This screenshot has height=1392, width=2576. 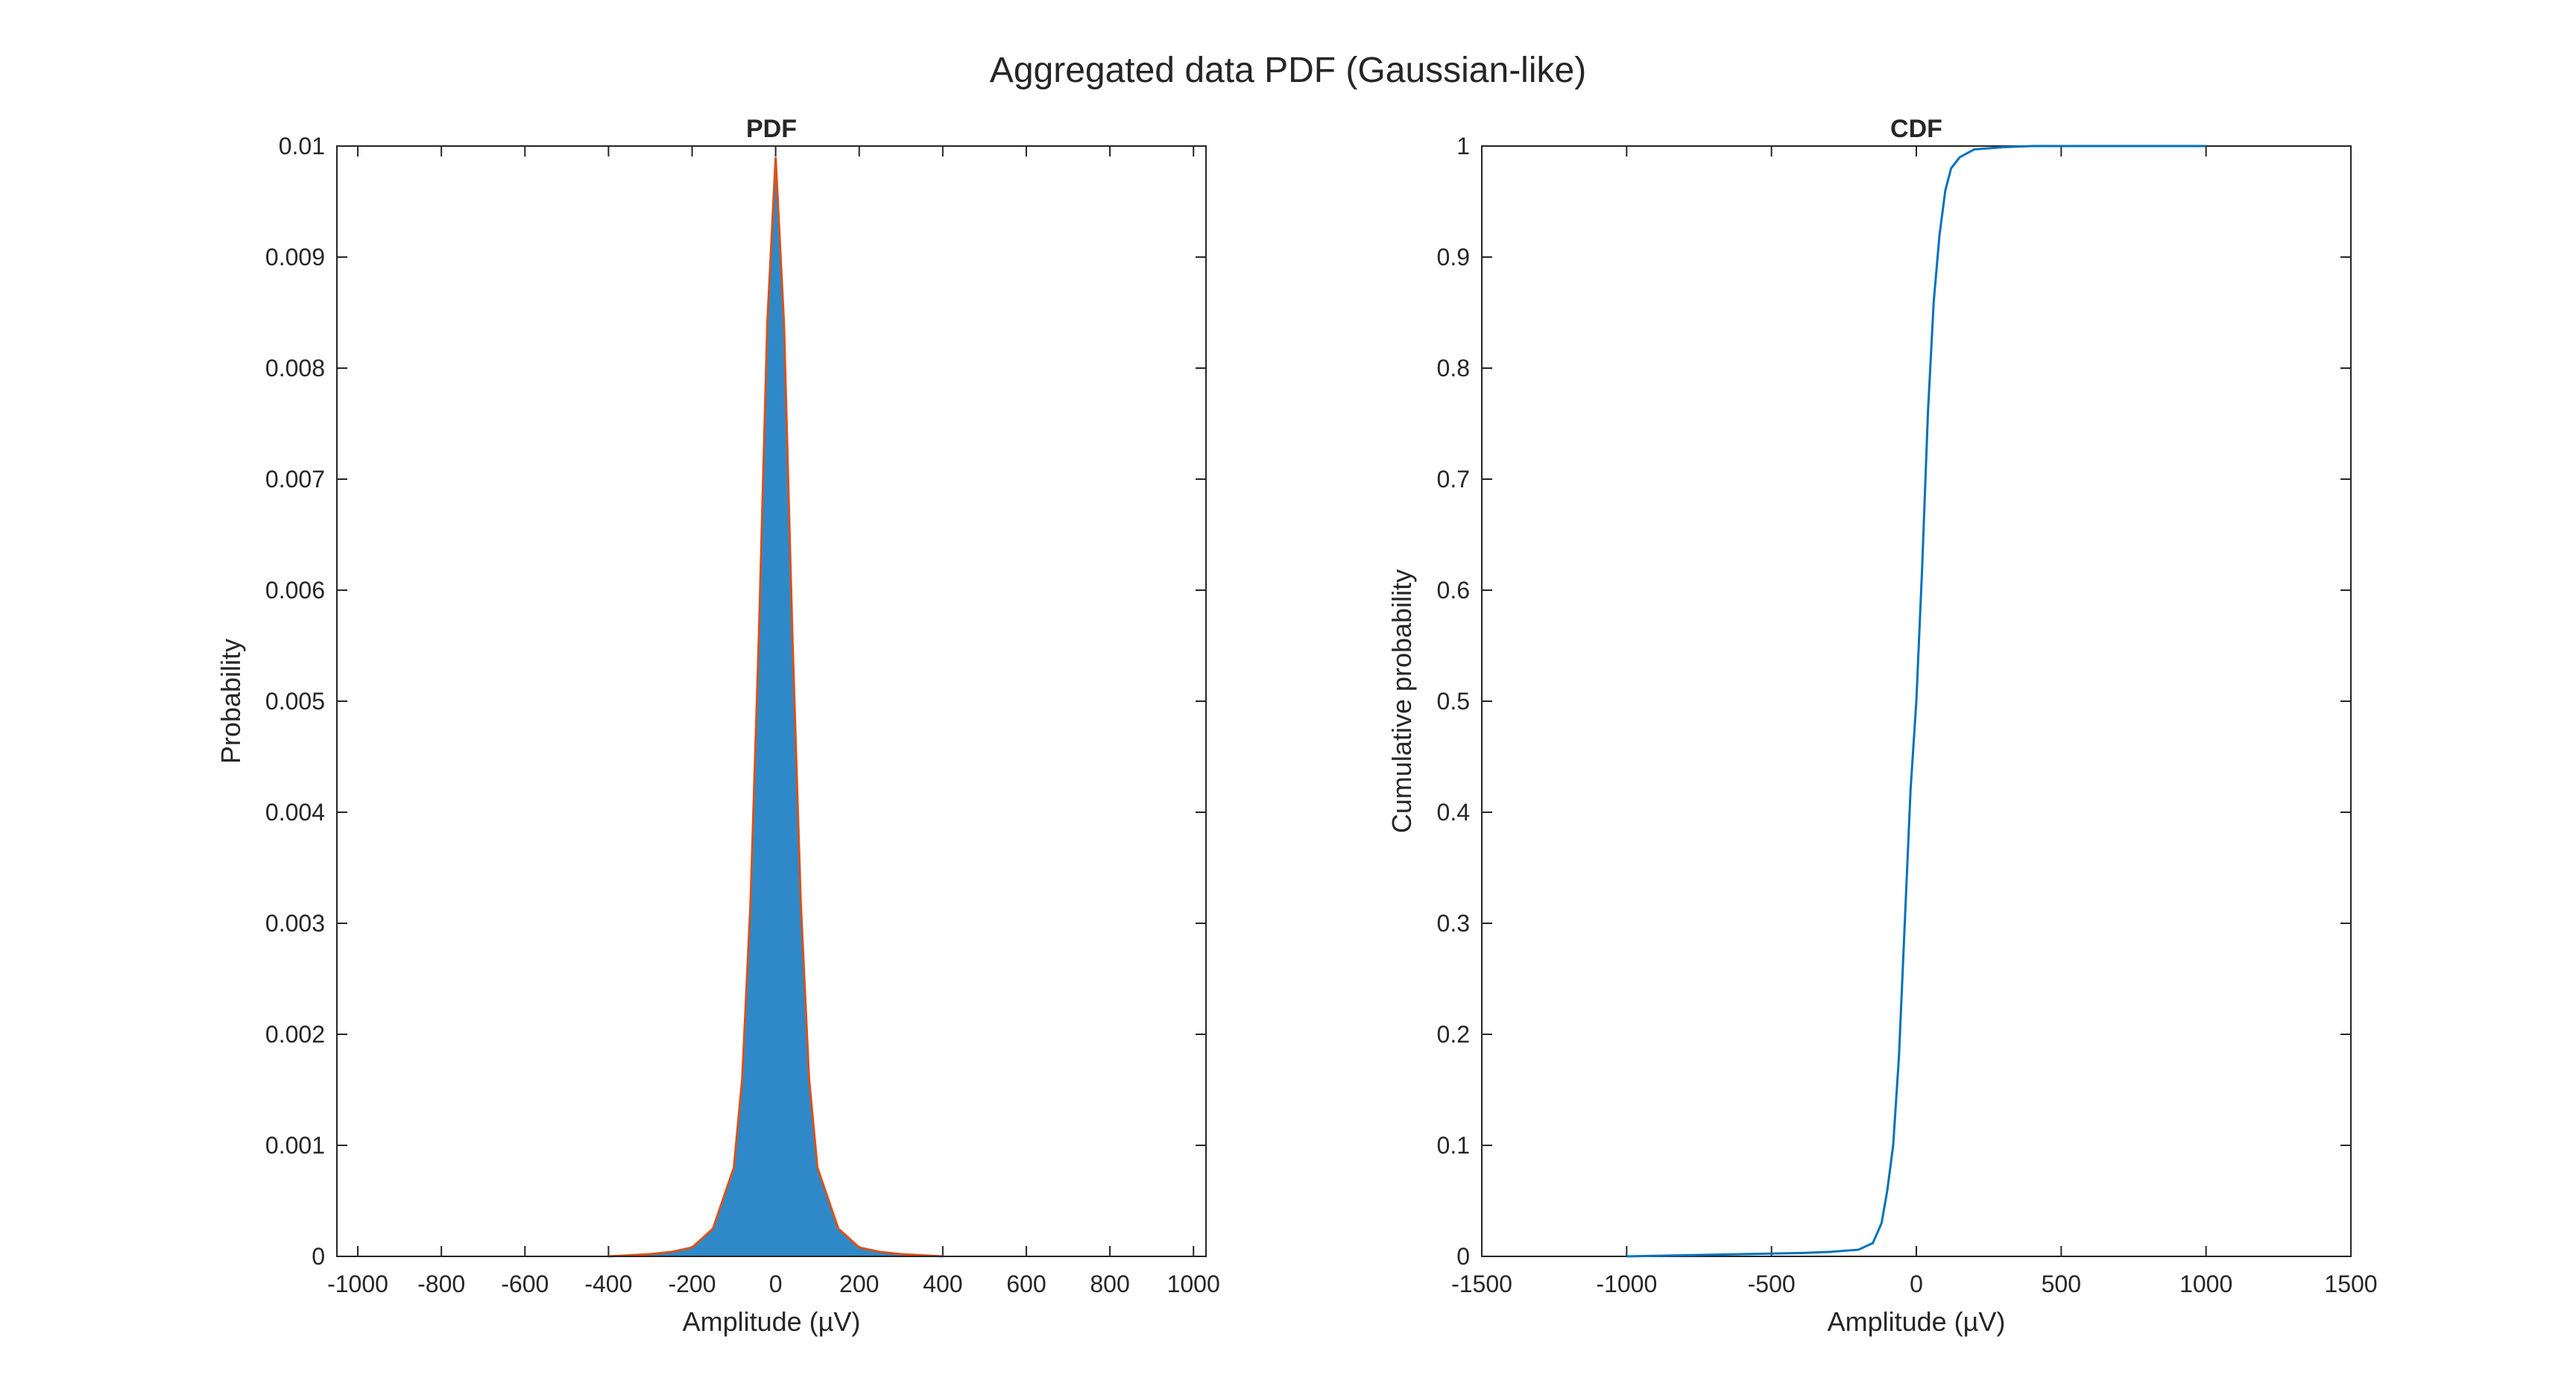 I want to click on x-tick-label: -500, so click(x=1772, y=1284).